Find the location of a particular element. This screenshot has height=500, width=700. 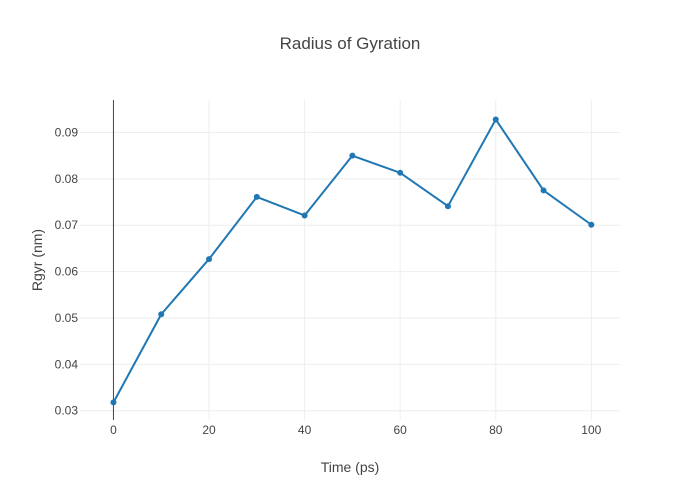

x-tick-label: 20 is located at coordinates (209, 430).